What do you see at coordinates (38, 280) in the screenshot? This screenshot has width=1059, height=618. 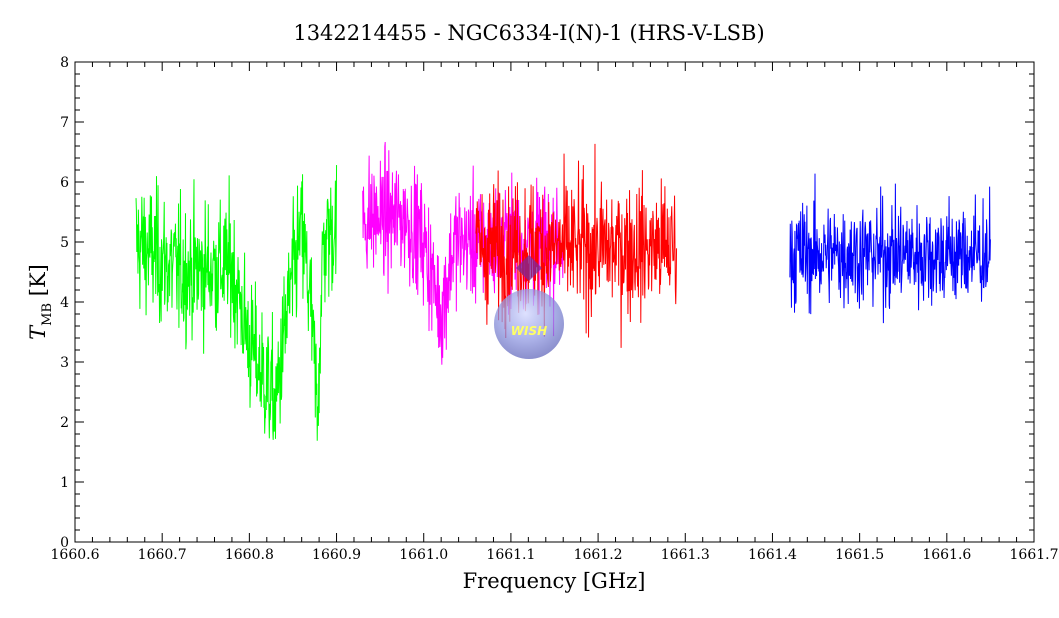 I see `y-axis-unit: [K]` at bounding box center [38, 280].